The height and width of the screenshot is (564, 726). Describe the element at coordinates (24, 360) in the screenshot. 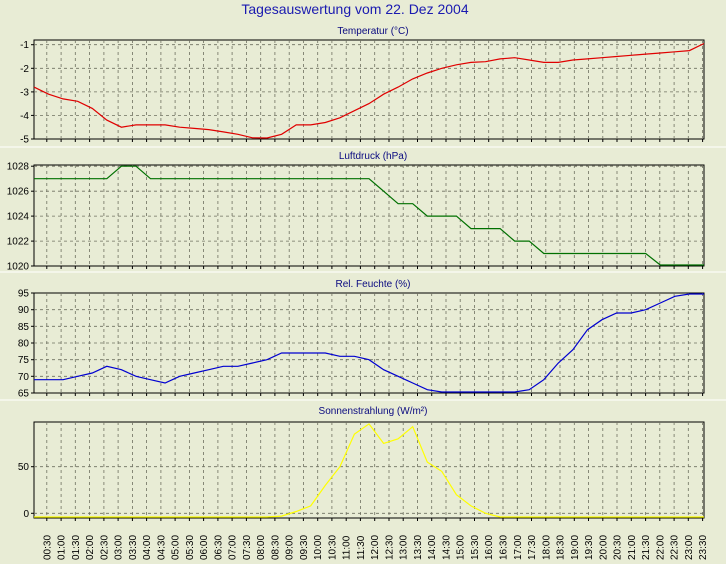

I see `y-tick-label: 75` at that location.